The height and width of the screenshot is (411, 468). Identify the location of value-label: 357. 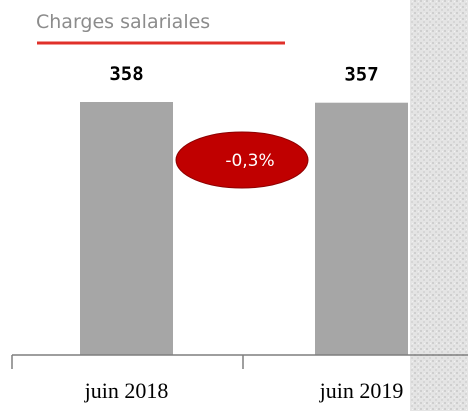
(361, 75).